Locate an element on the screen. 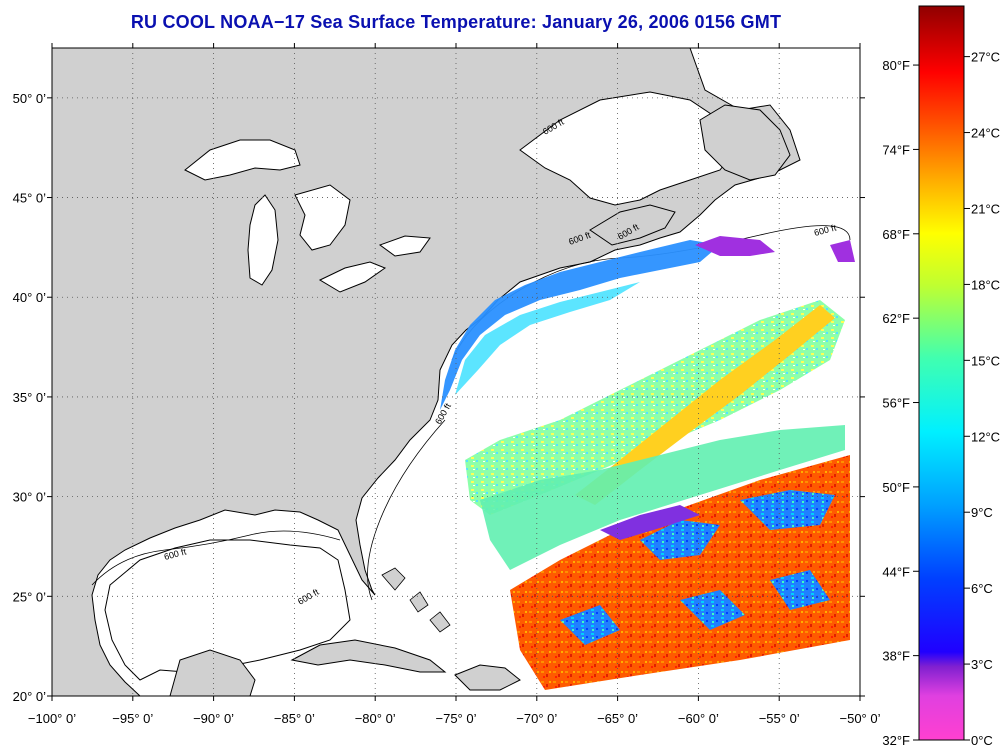 The image size is (1008, 754). colorbar-c-label: 21°C is located at coordinates (985, 208).